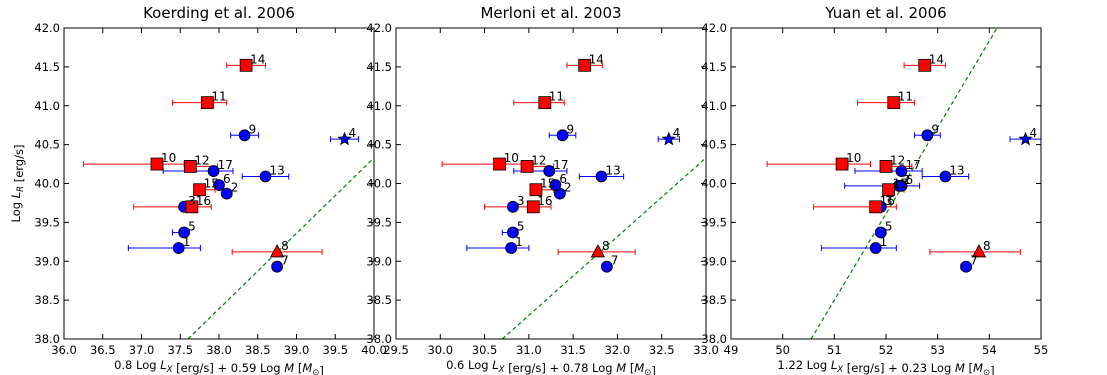 The width and height of the screenshot is (1107, 375). I want to click on x-tick-label: 39.5, so click(335, 350).